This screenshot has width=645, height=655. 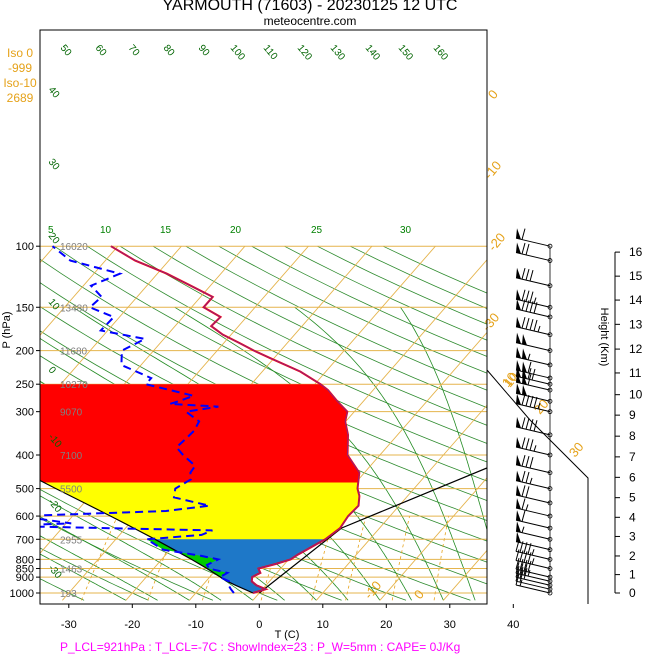 I want to click on pressure-tick-label: 850, so click(x=25, y=570).